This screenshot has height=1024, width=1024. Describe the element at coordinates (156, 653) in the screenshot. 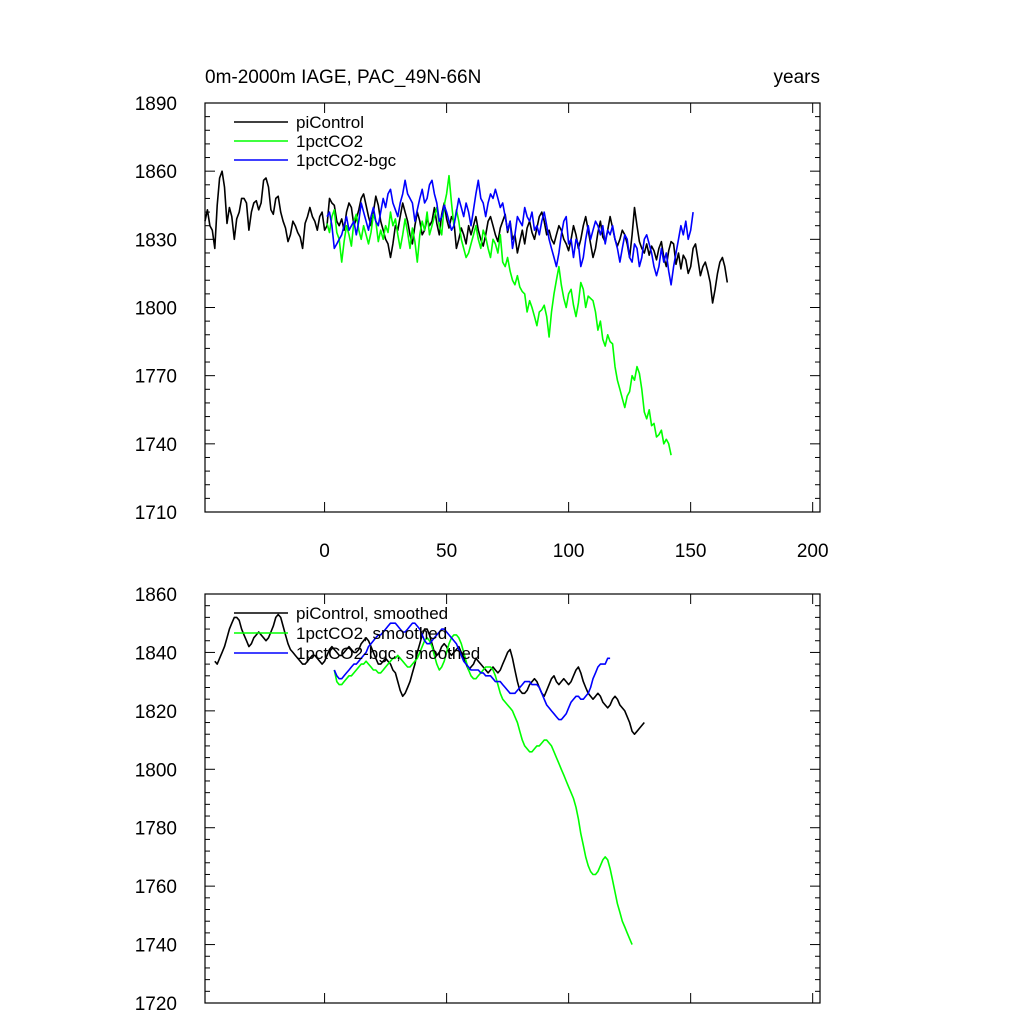

I see `y-tick-label: 1840` at that location.